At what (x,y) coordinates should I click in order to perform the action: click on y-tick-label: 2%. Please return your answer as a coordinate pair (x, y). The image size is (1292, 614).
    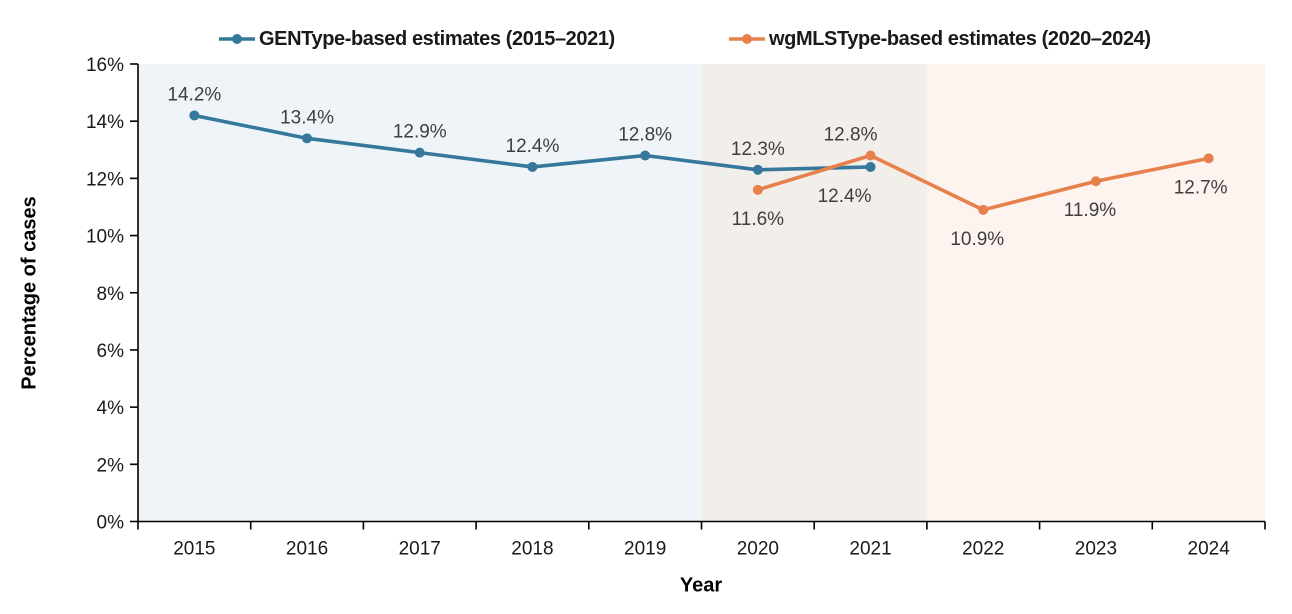
    Looking at the image, I should click on (111, 465).